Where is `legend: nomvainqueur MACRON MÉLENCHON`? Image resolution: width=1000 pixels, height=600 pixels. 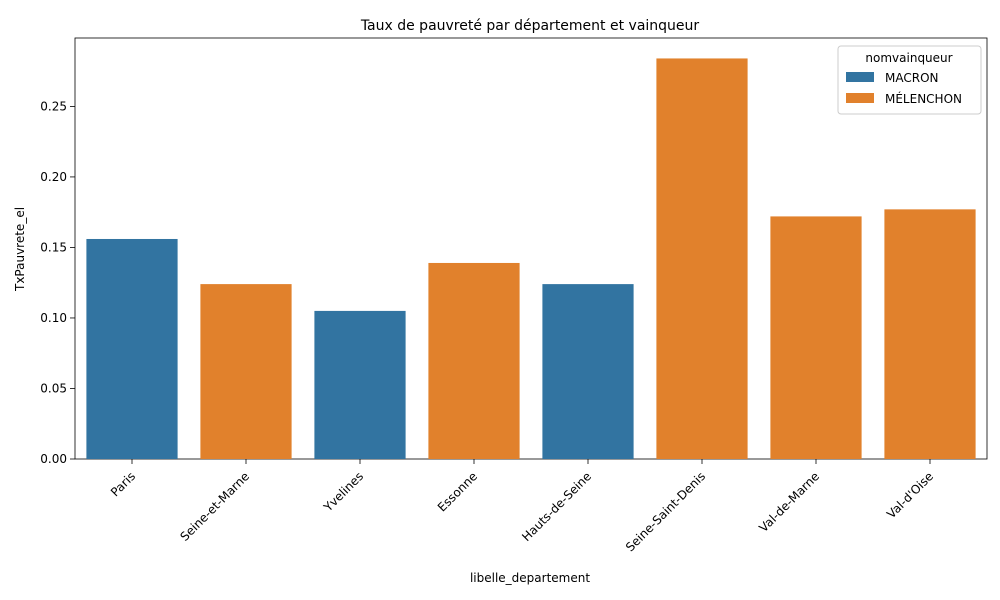 legend: nomvainqueur MACRON MÉLENCHON is located at coordinates (909, 80).